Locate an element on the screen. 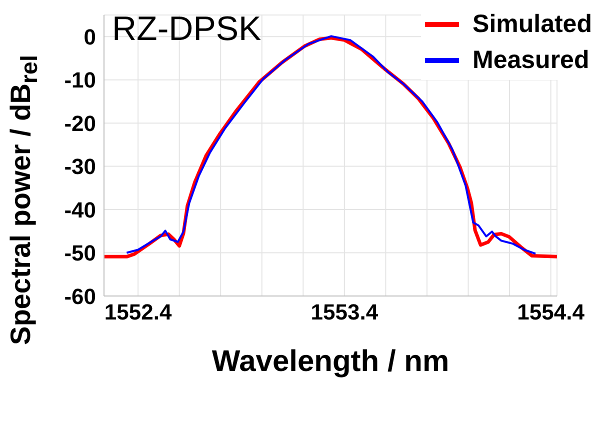 Image resolution: width=596 pixels, height=447 pixels. legend-label: Simulated is located at coordinates (532, 24).